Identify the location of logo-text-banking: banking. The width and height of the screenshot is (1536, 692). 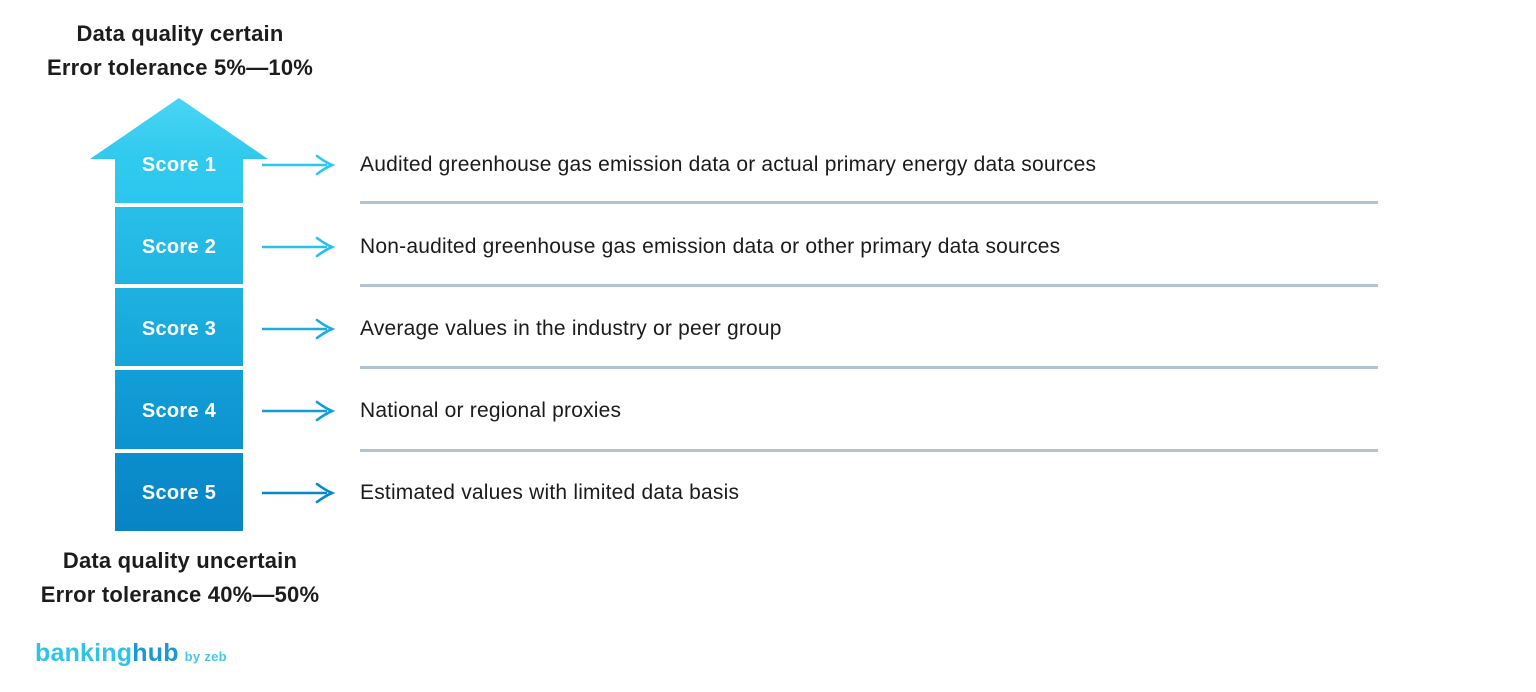
(84, 653).